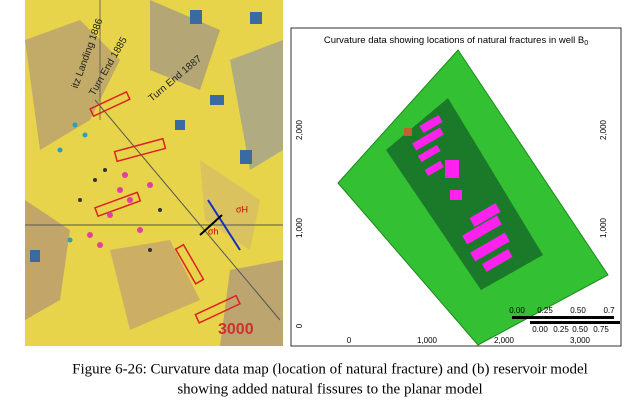 This screenshot has height=415, width=644. What do you see at coordinates (504, 340) in the screenshot?
I see `x-tick-label: 2,000` at bounding box center [504, 340].